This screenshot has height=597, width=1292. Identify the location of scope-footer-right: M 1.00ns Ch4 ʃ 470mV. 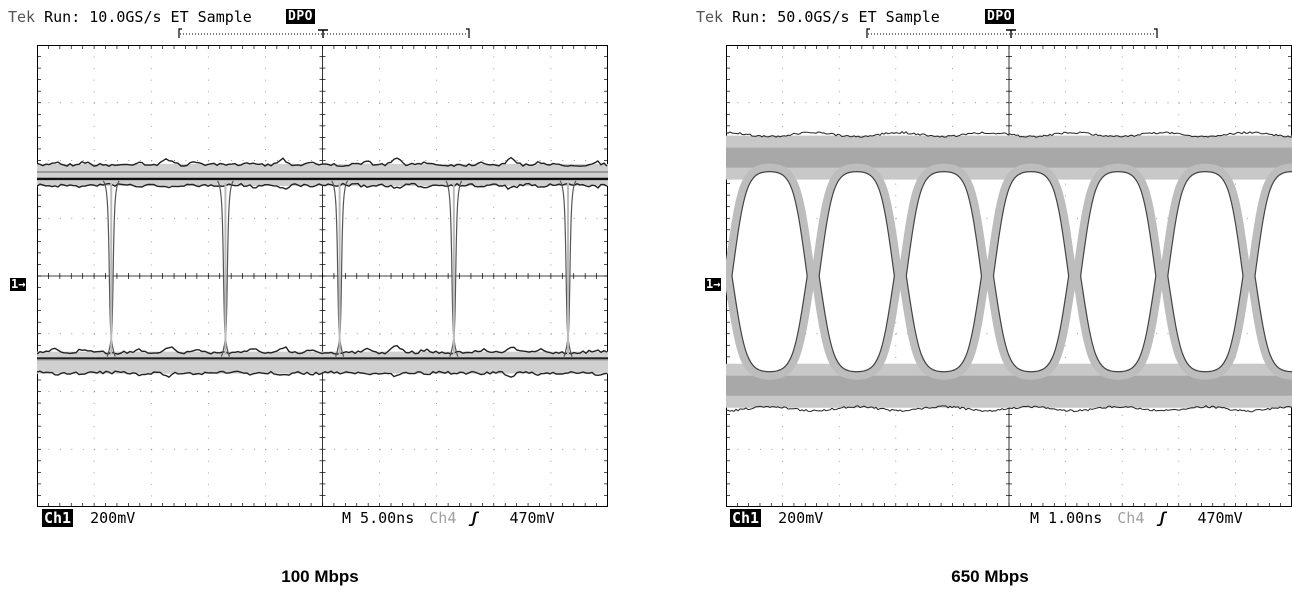
(1136, 518).